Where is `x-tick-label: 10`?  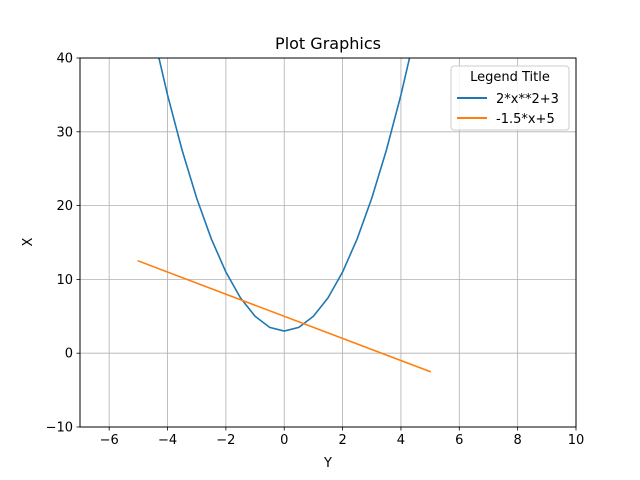
x-tick-label: 10 is located at coordinates (576, 440).